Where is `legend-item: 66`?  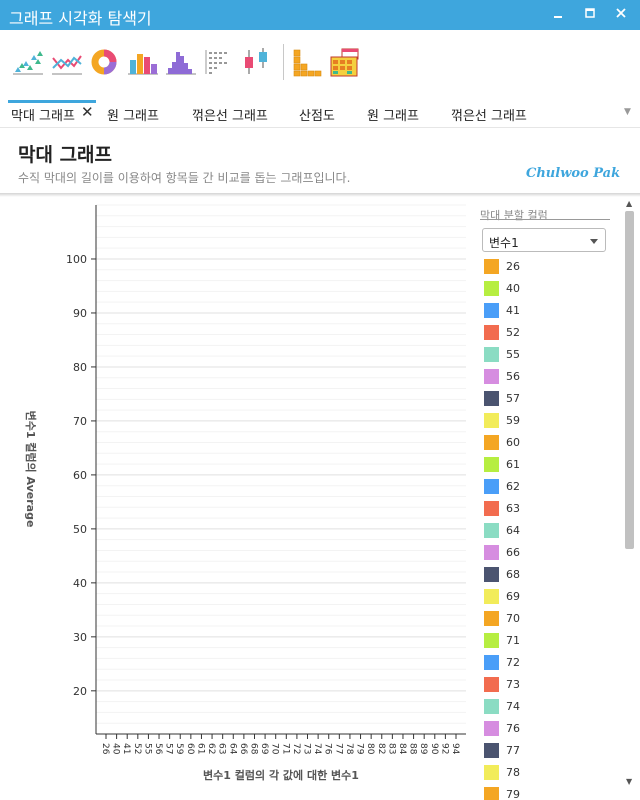 legend-item: 66 is located at coordinates (539, 553).